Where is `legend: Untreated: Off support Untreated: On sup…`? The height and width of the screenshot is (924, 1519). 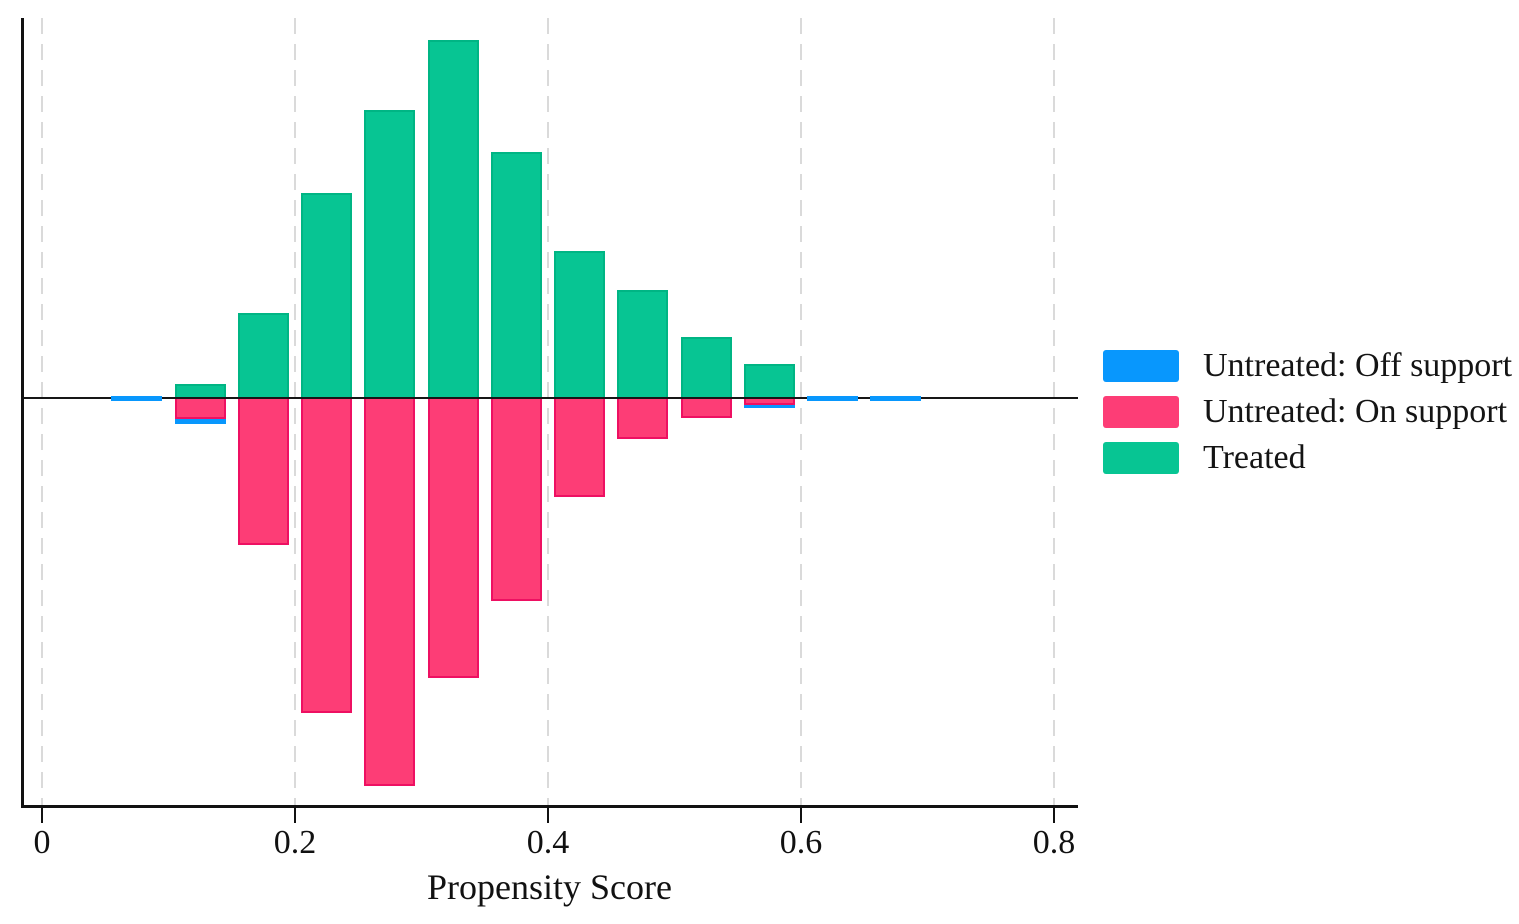
legend: Untreated: Off support Untreated: On sup… is located at coordinates (1308, 417).